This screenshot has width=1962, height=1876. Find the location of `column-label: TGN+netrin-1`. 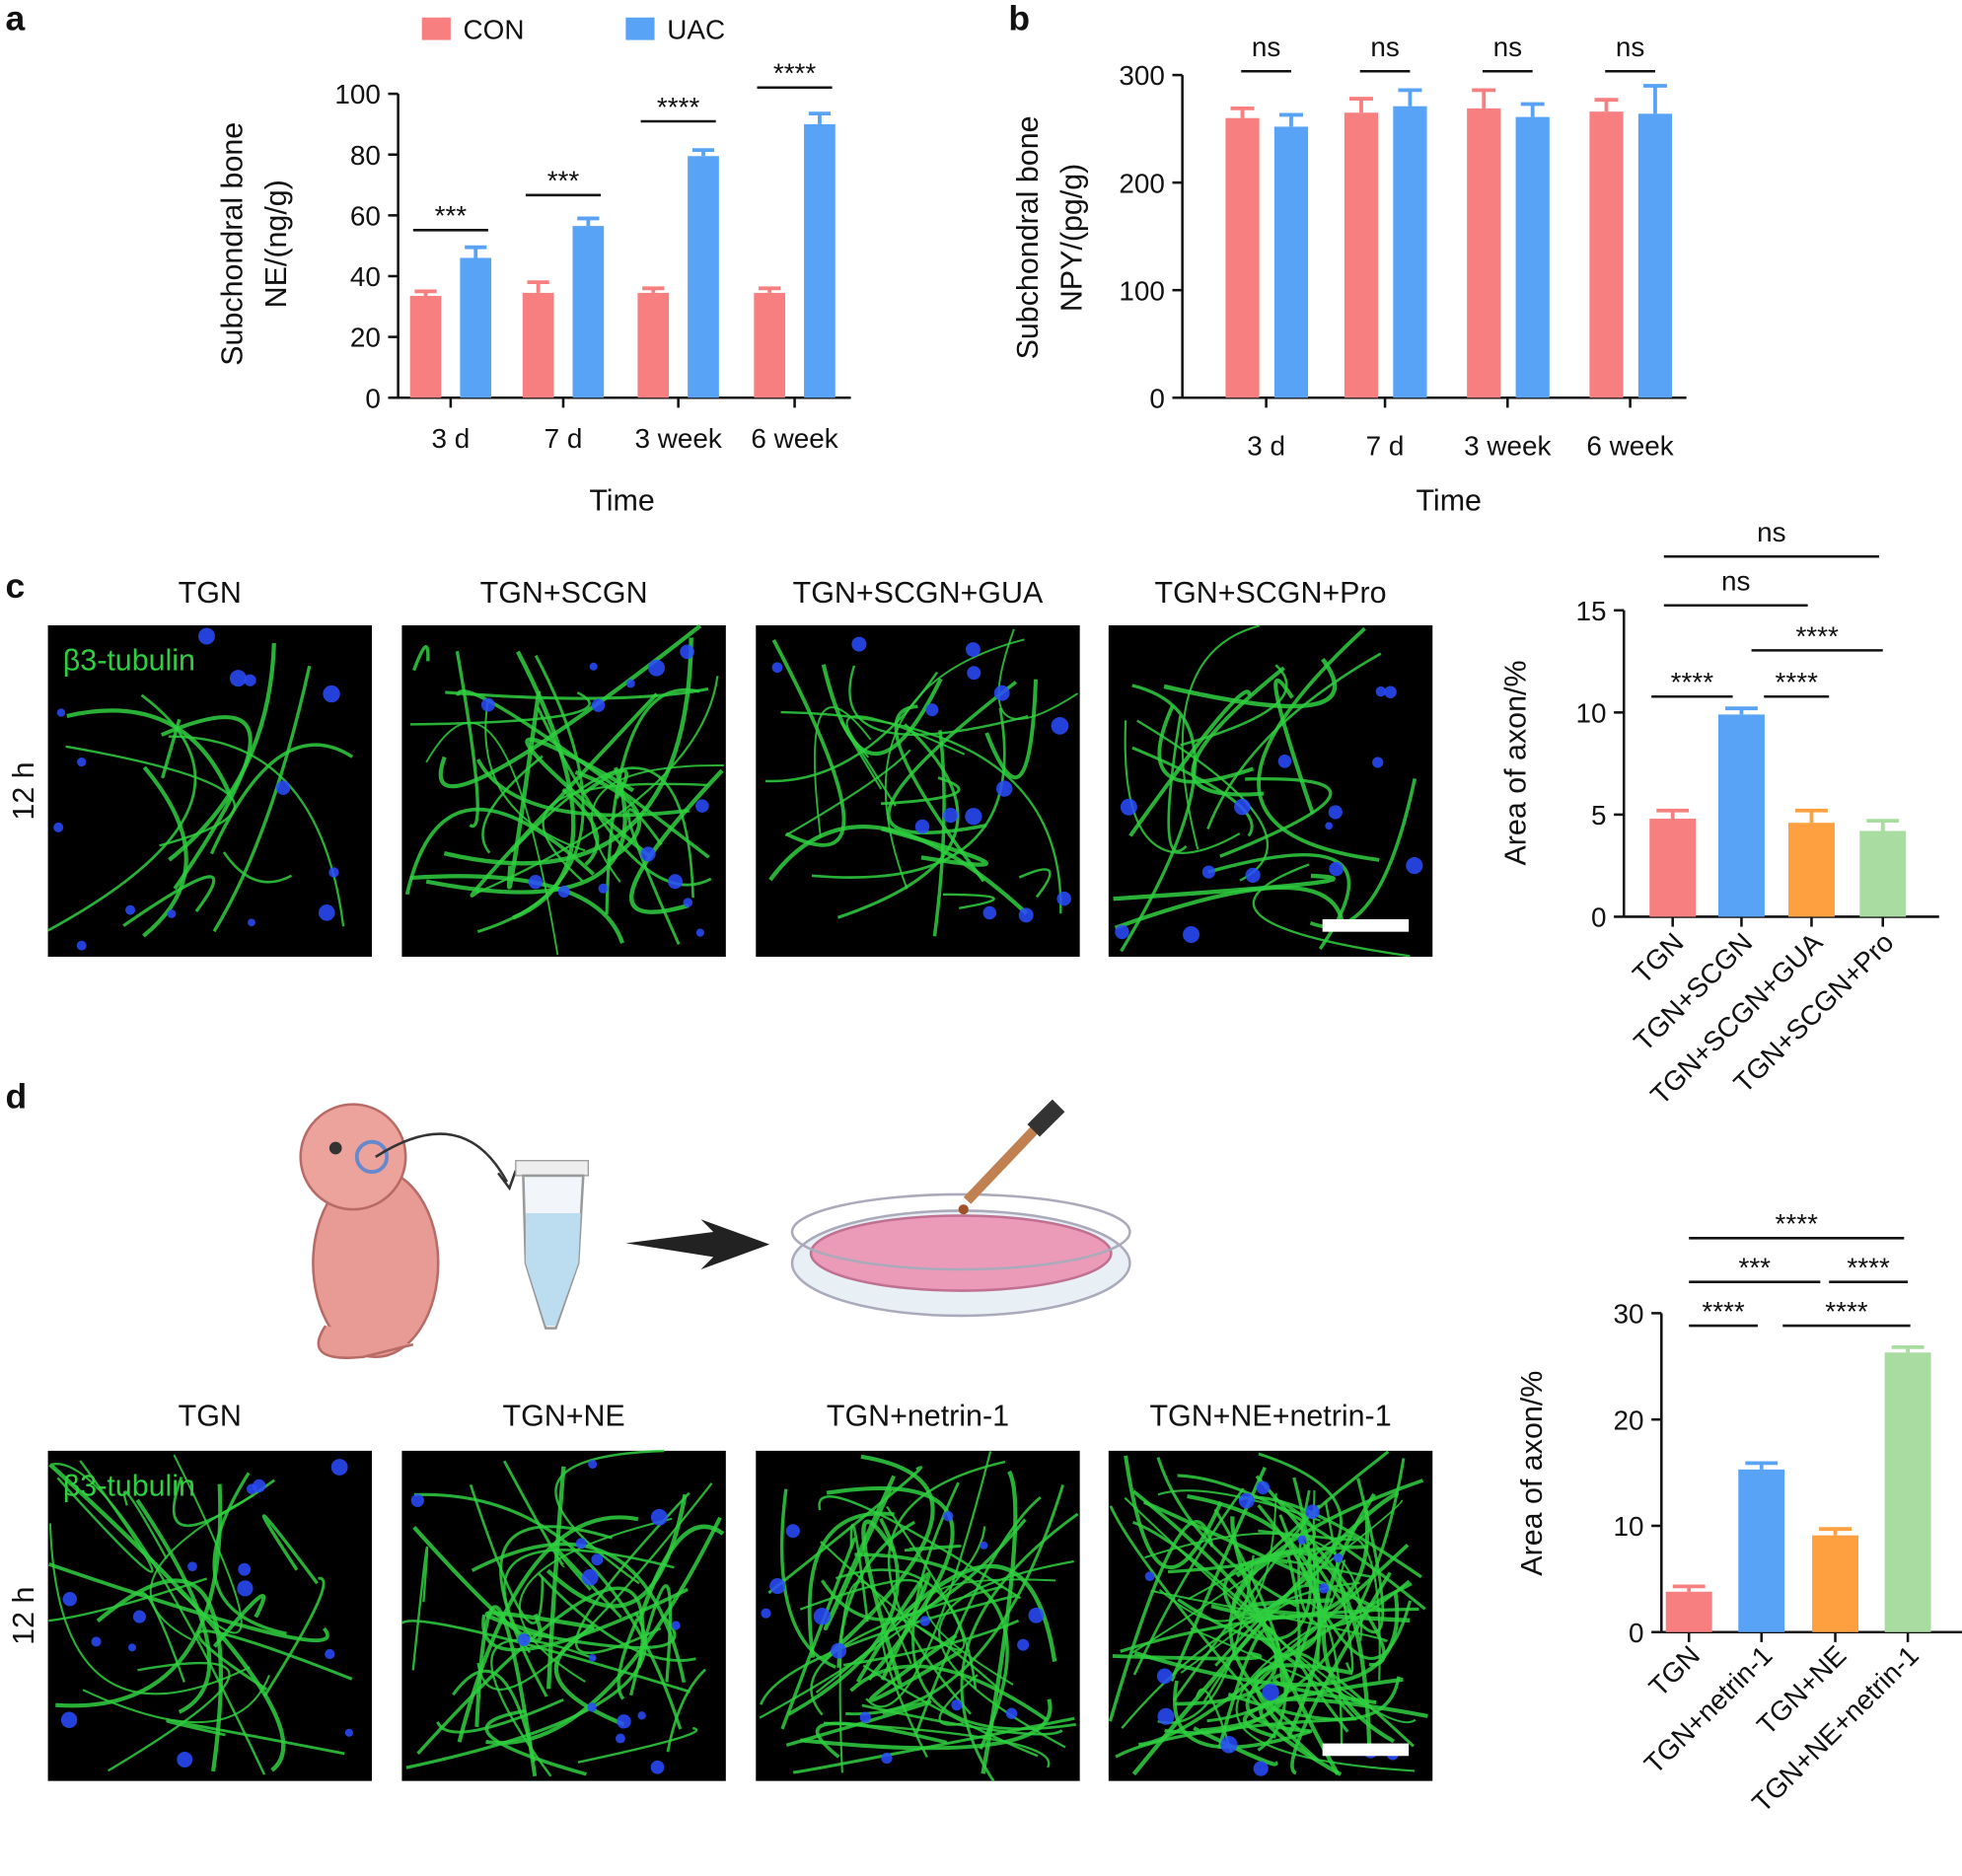

column-label: TGN+netrin-1 is located at coordinates (918, 1416).